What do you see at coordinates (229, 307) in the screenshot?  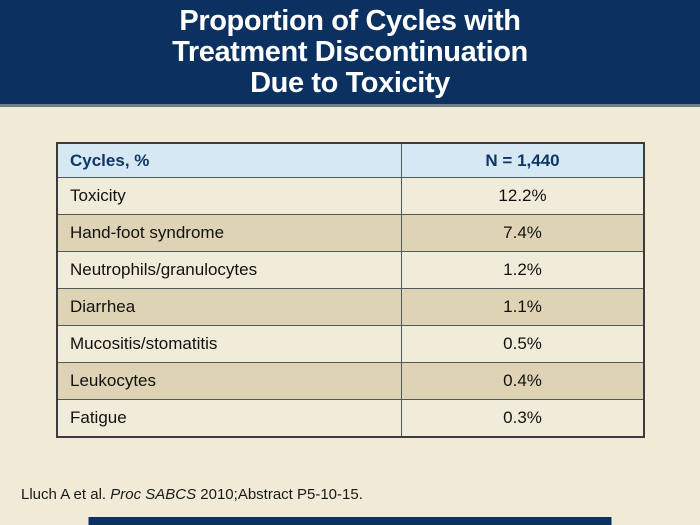 I see `row-label: Diarrhea` at bounding box center [229, 307].